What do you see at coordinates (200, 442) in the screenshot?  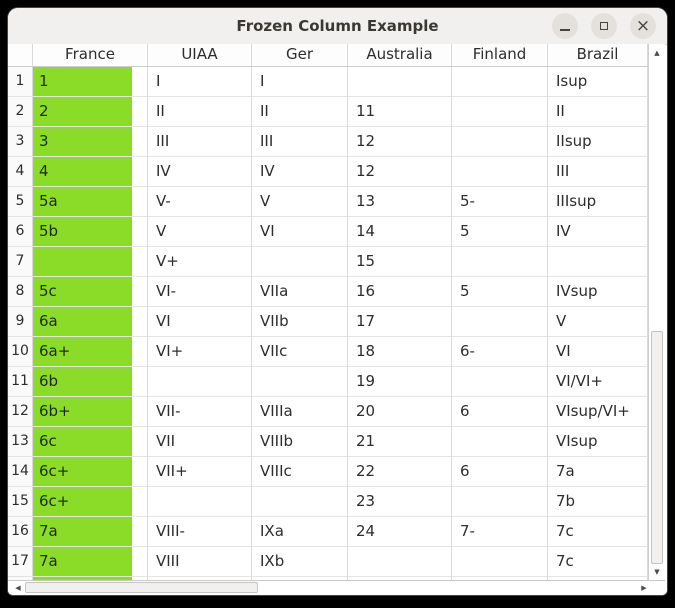 I see `table-cell-uiaa: VII` at bounding box center [200, 442].